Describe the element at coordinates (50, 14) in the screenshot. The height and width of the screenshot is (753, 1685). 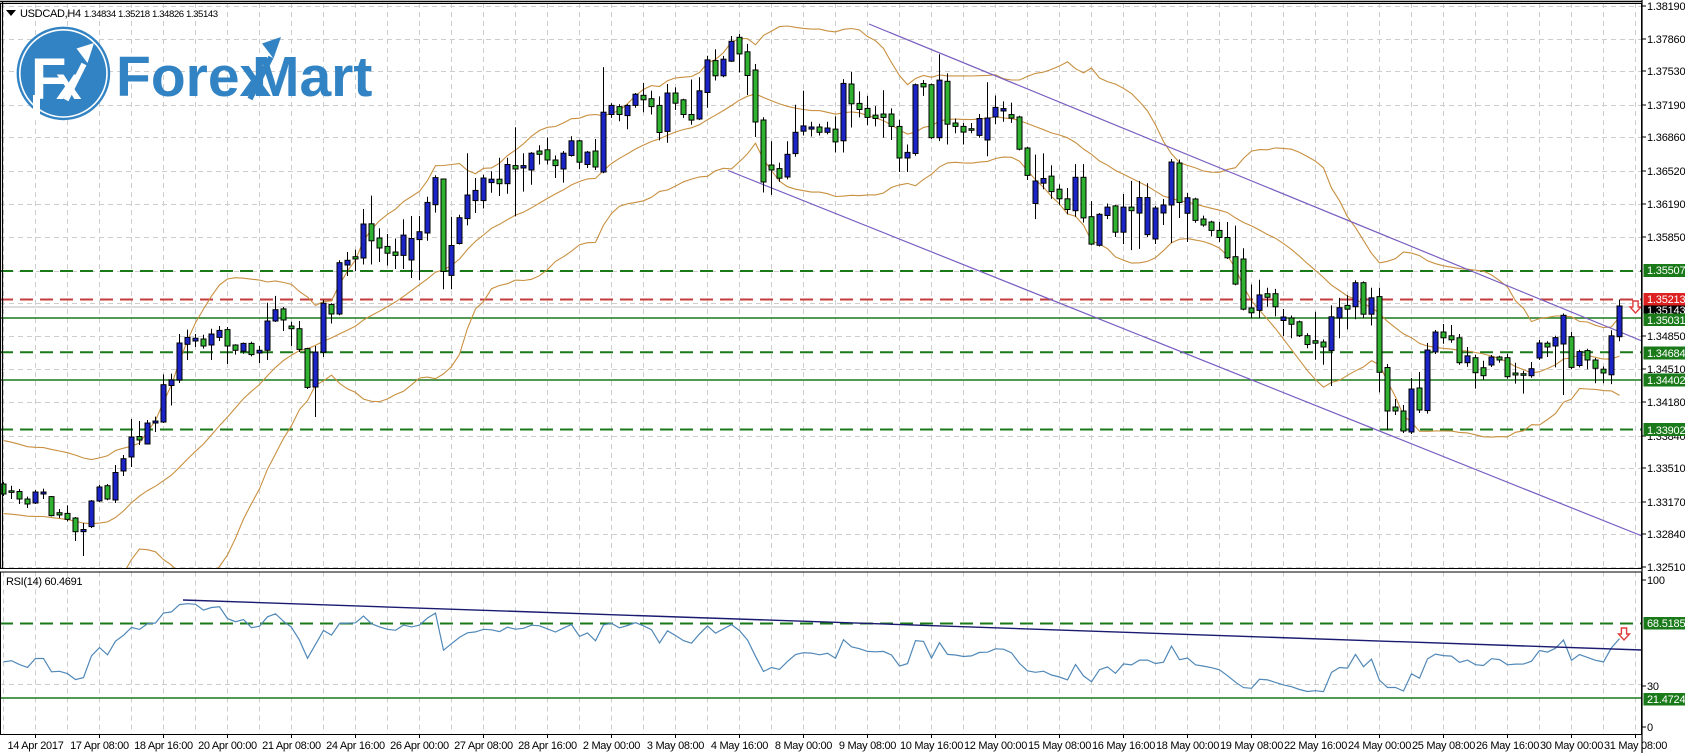
I see `svg-text: USDCAD,H4` at that location.